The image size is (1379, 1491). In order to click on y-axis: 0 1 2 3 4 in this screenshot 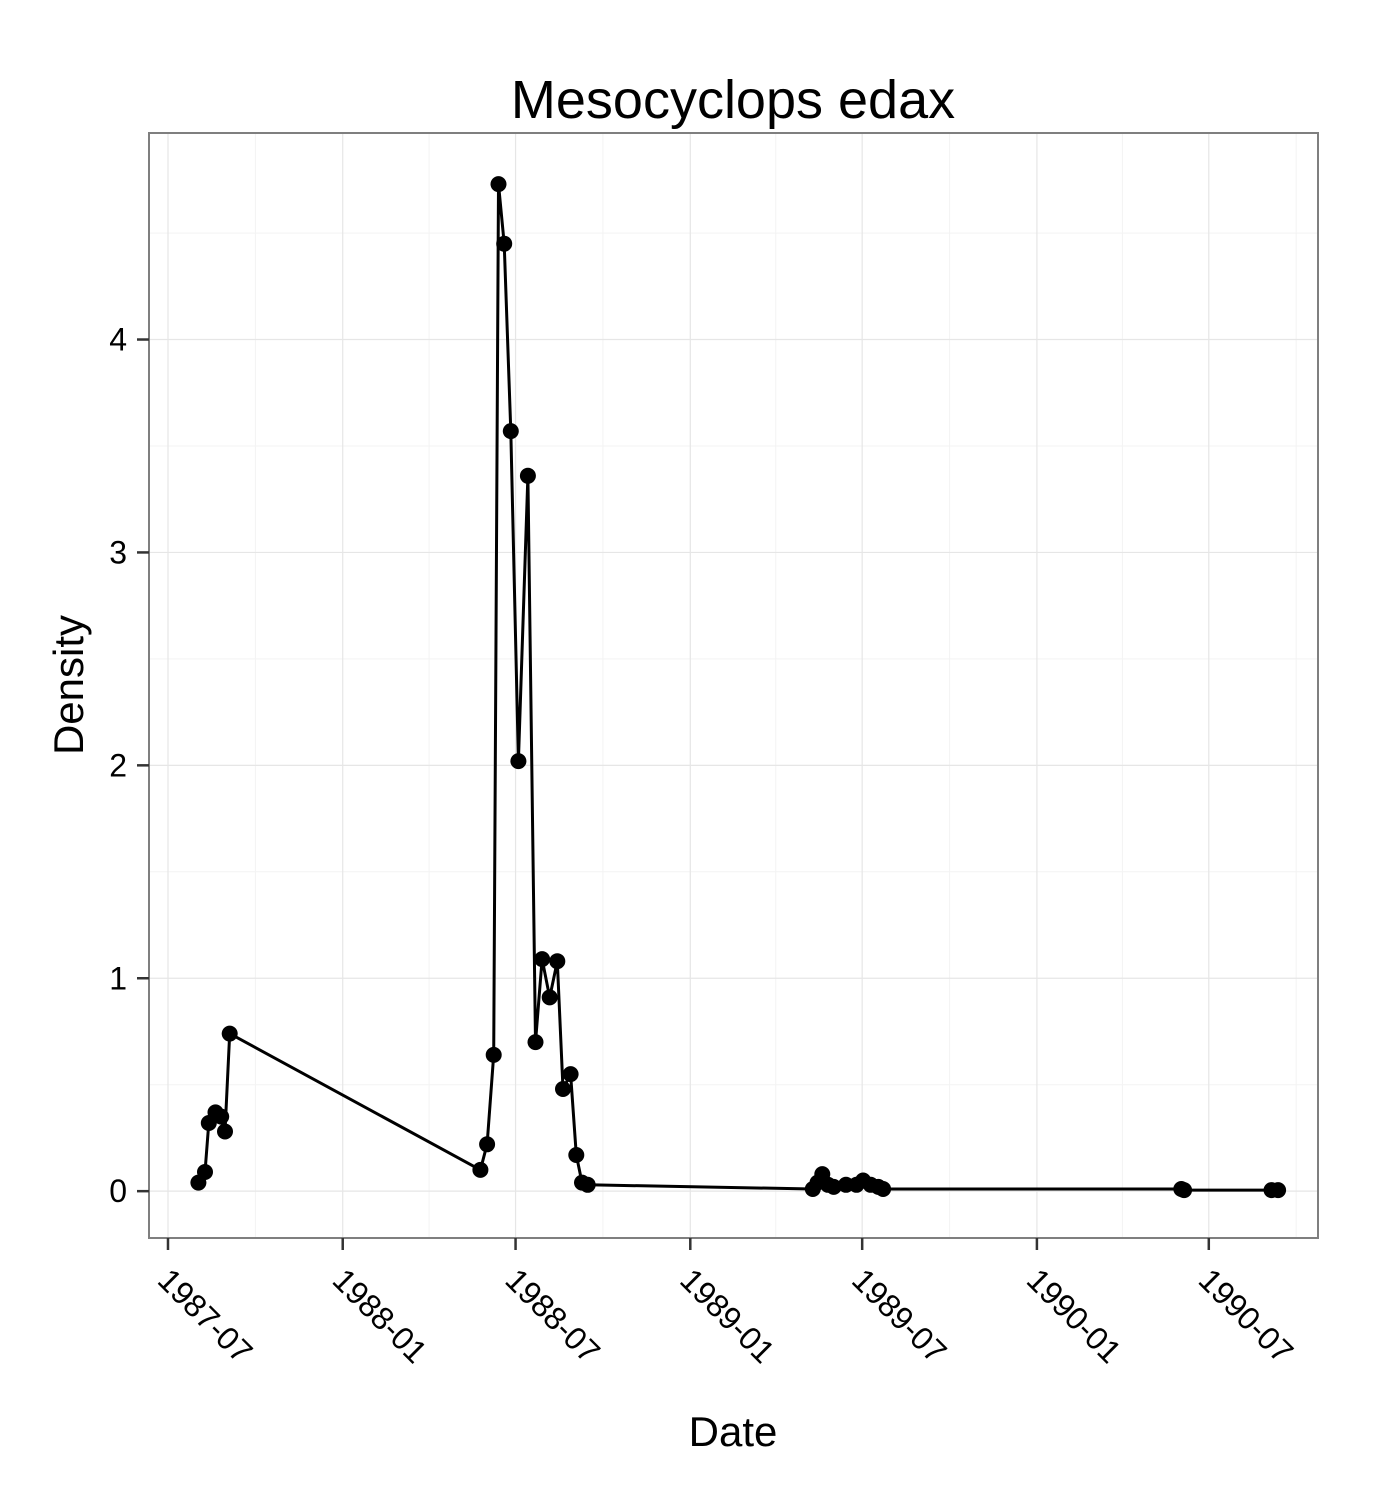, I will do `click(129, 765)`.